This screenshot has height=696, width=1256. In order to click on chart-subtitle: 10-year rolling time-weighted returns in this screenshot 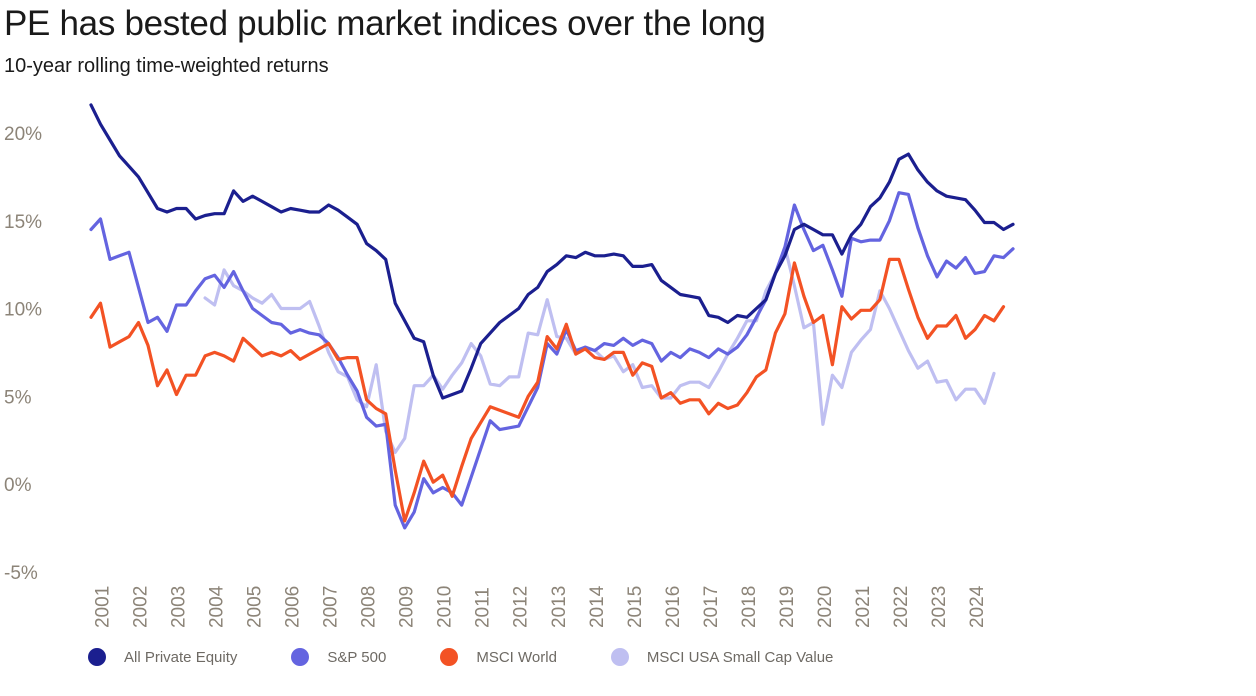, I will do `click(166, 66)`.